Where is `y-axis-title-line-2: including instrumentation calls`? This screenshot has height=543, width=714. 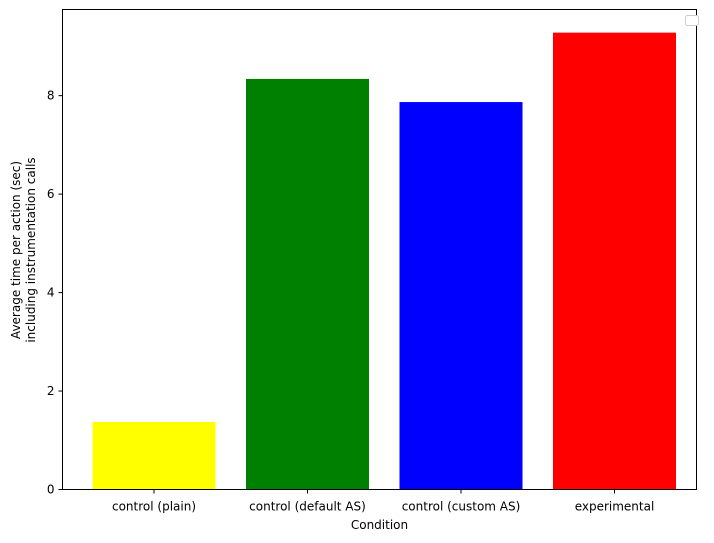 y-axis-title-line-2: including instrumentation calls is located at coordinates (31, 249).